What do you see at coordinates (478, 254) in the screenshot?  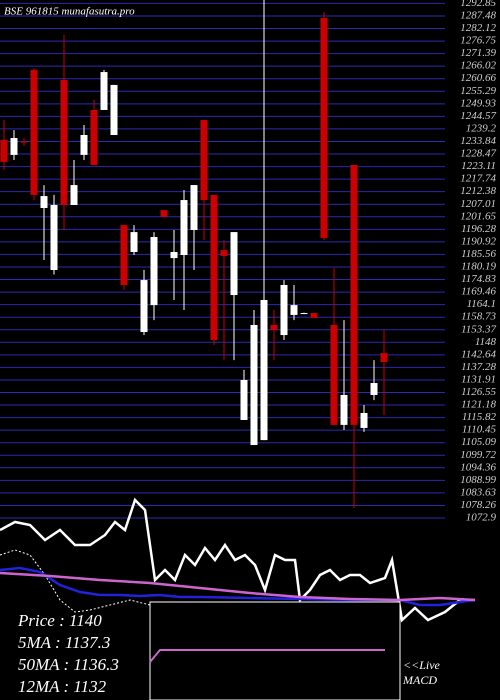 I see `y-tick-label: 1185.56` at bounding box center [478, 254].